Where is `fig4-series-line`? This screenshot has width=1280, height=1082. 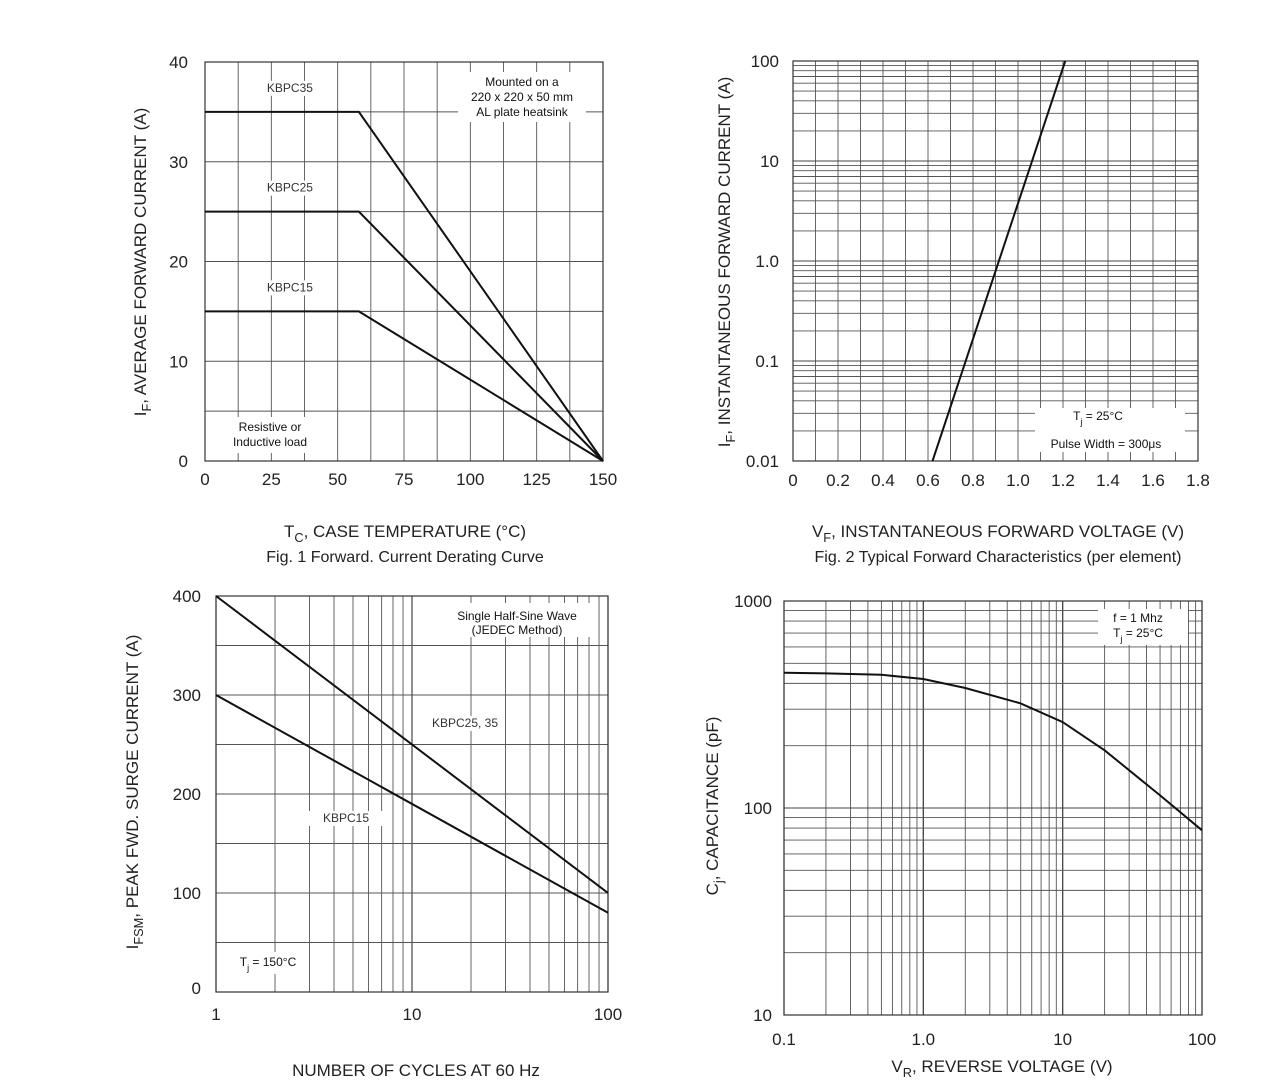
fig4-series-line is located at coordinates (993, 751).